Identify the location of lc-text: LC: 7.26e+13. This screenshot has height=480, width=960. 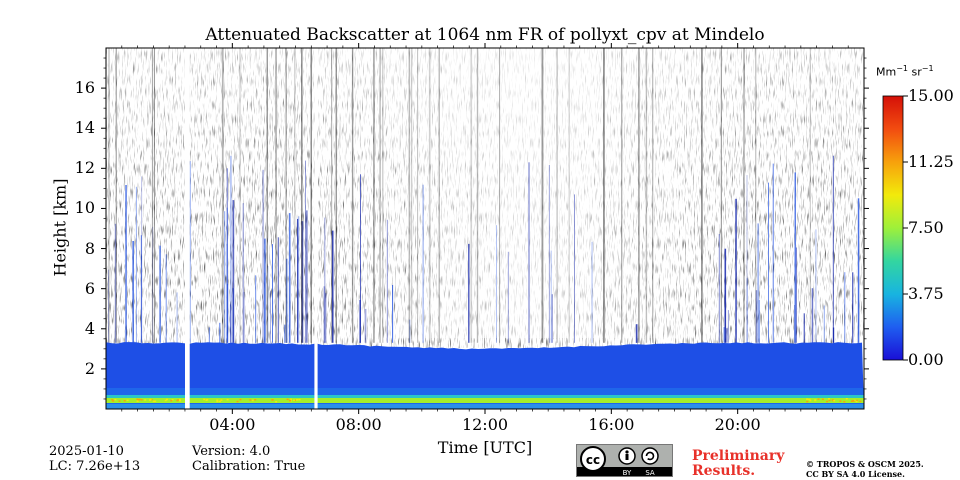
(95, 466).